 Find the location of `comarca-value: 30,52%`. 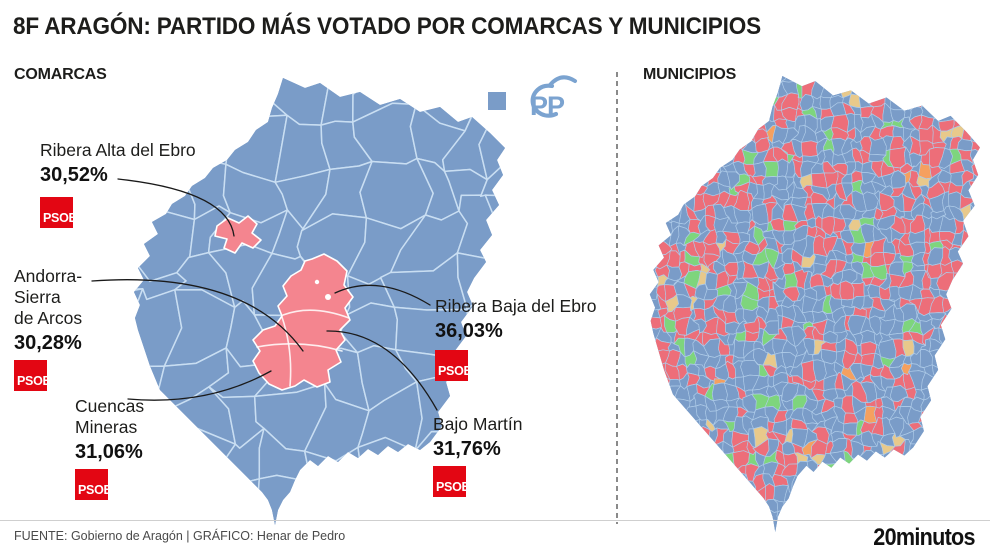

comarca-value: 30,52% is located at coordinates (74, 175).